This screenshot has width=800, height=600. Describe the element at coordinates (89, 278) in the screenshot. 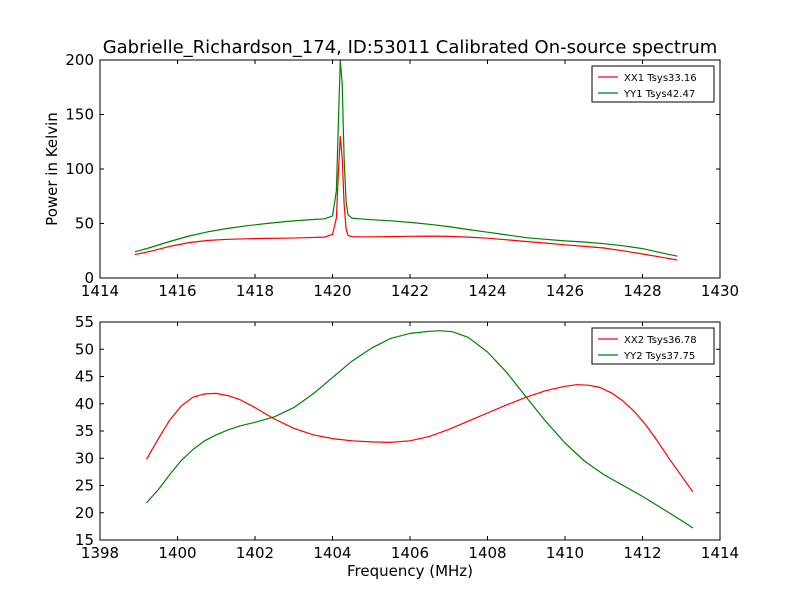

I see `y-tick-label: 0` at that location.